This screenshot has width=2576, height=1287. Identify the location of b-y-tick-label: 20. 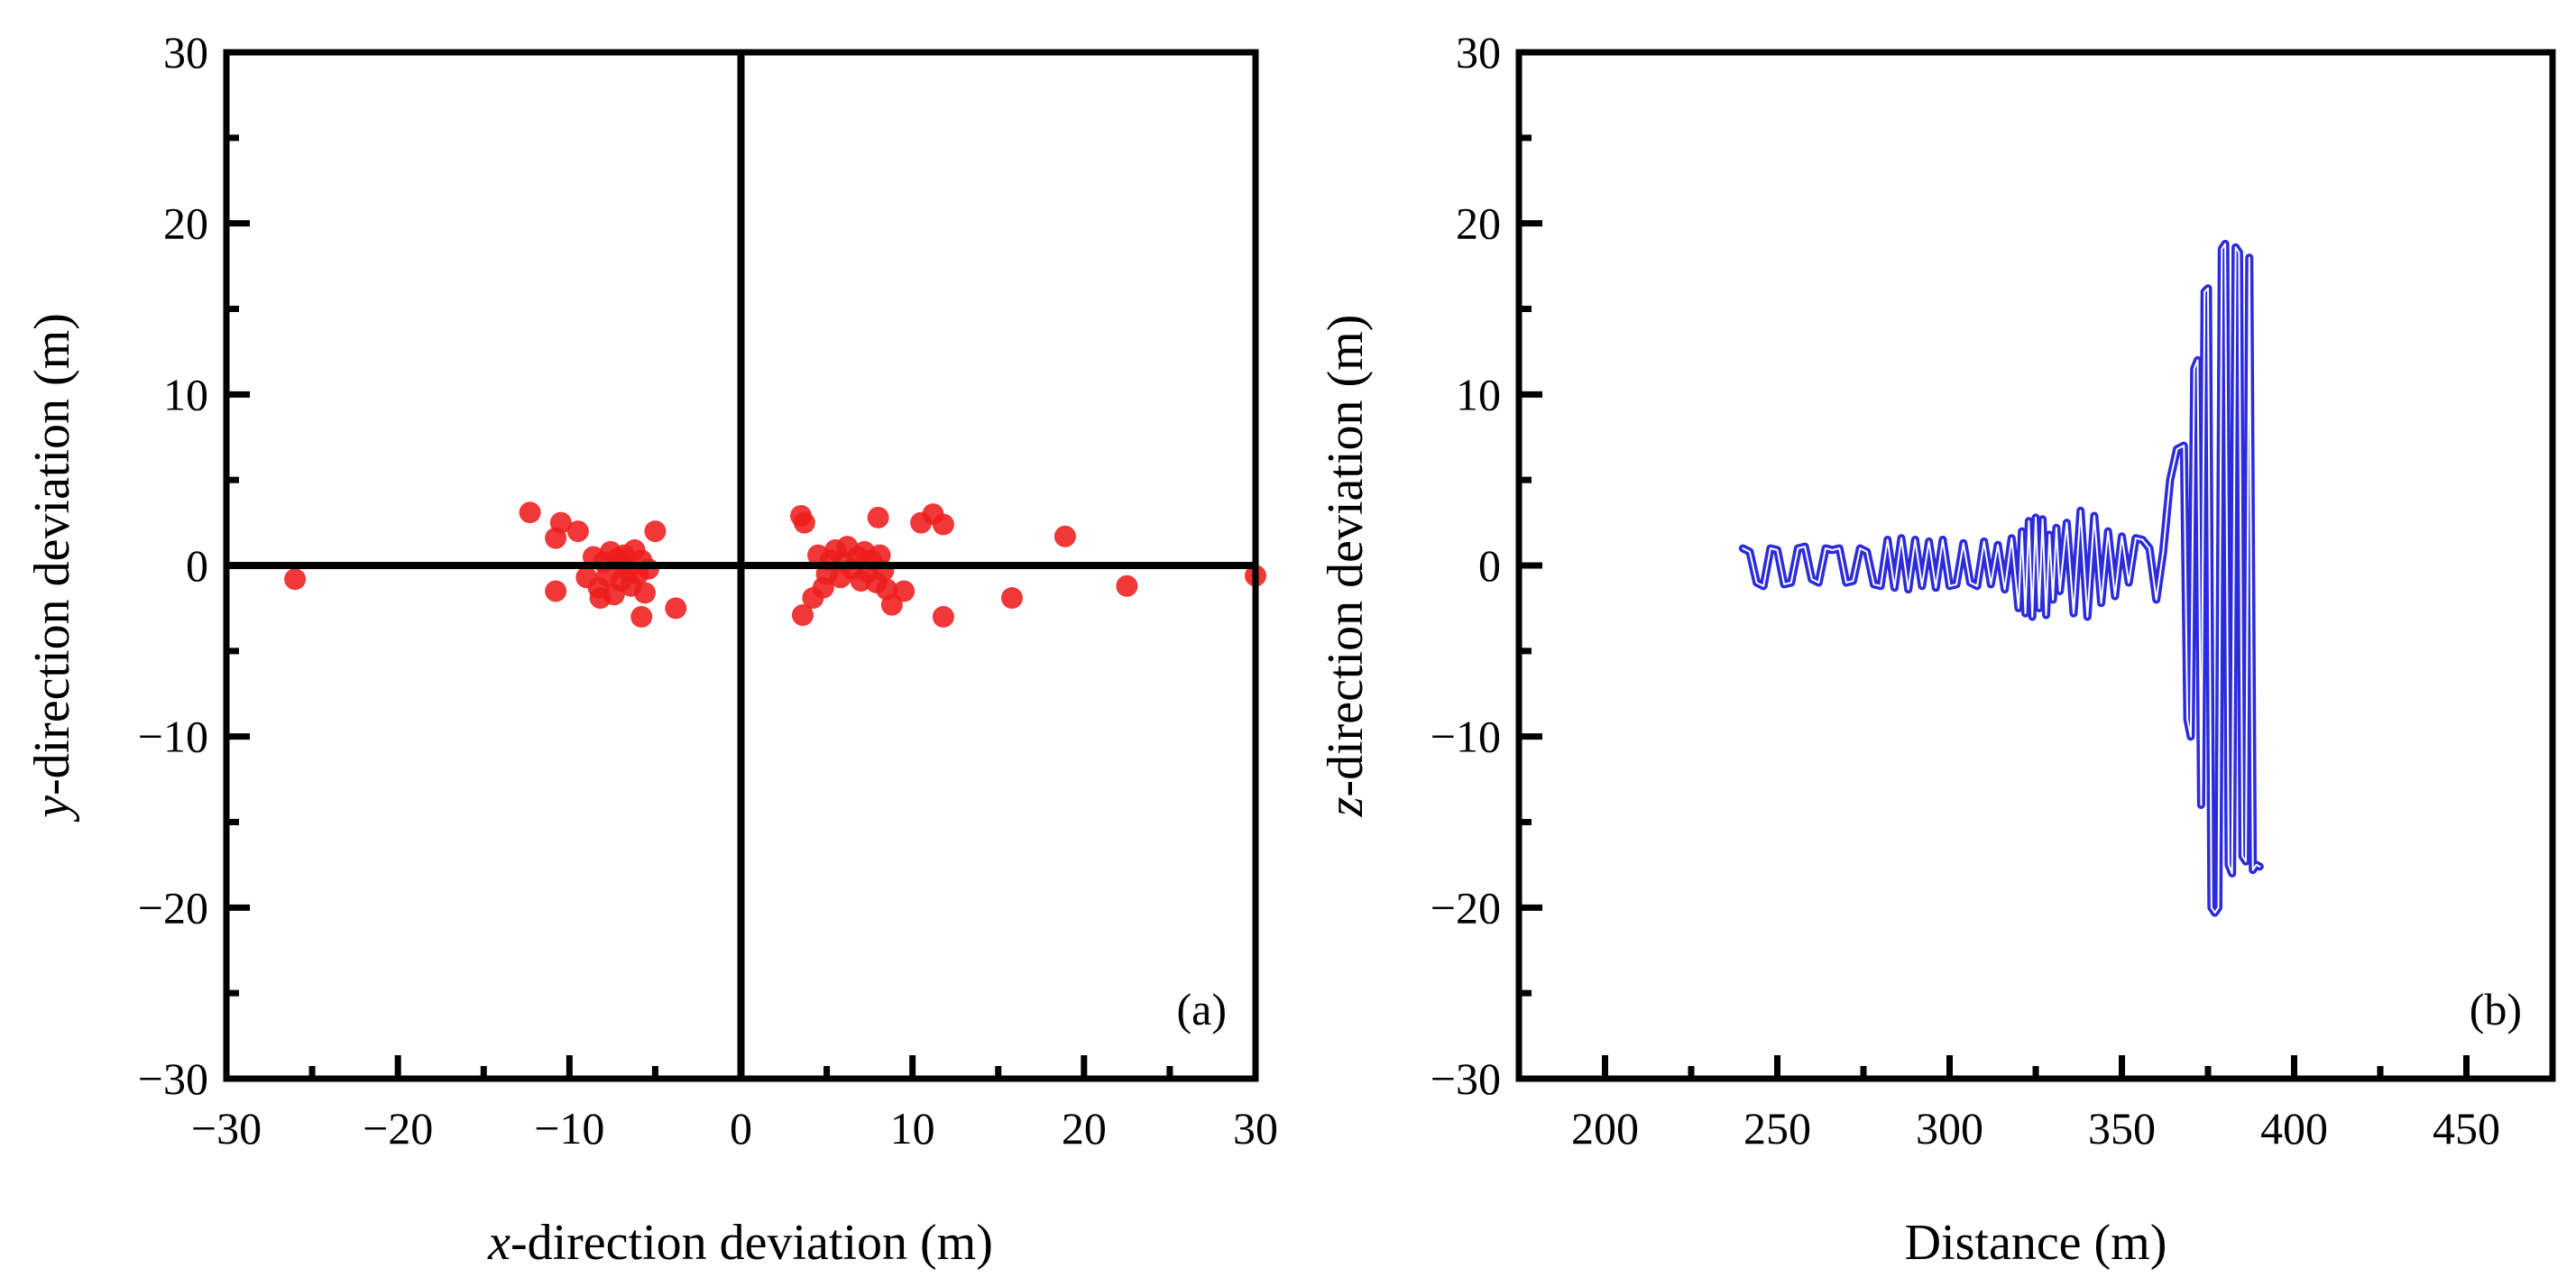
(1478, 223).